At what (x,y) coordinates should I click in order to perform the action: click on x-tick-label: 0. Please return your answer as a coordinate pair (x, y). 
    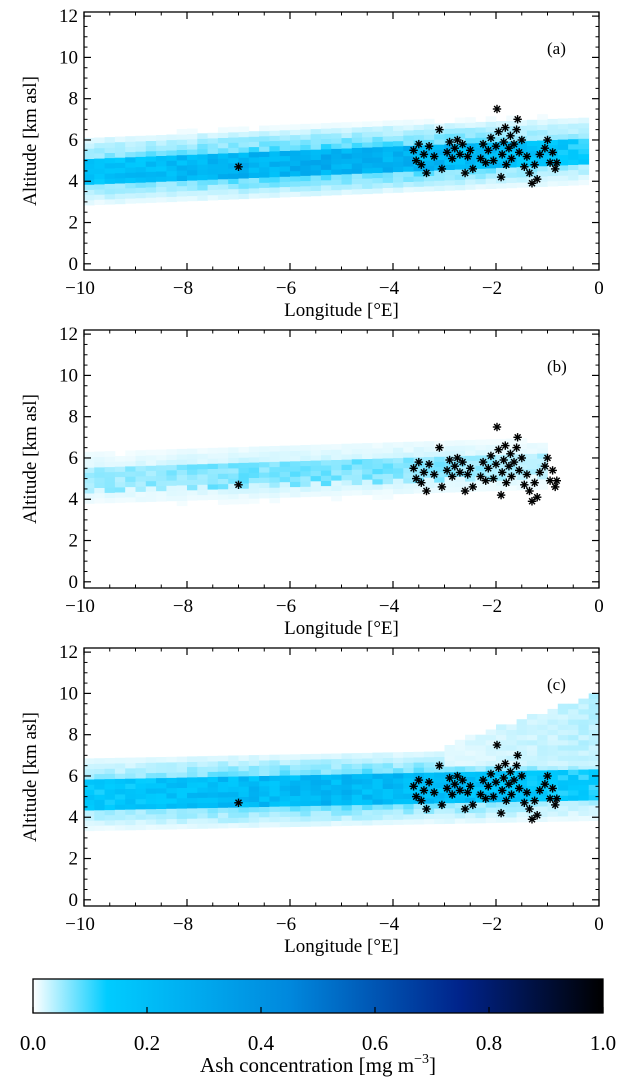
    Looking at the image, I should click on (599, 924).